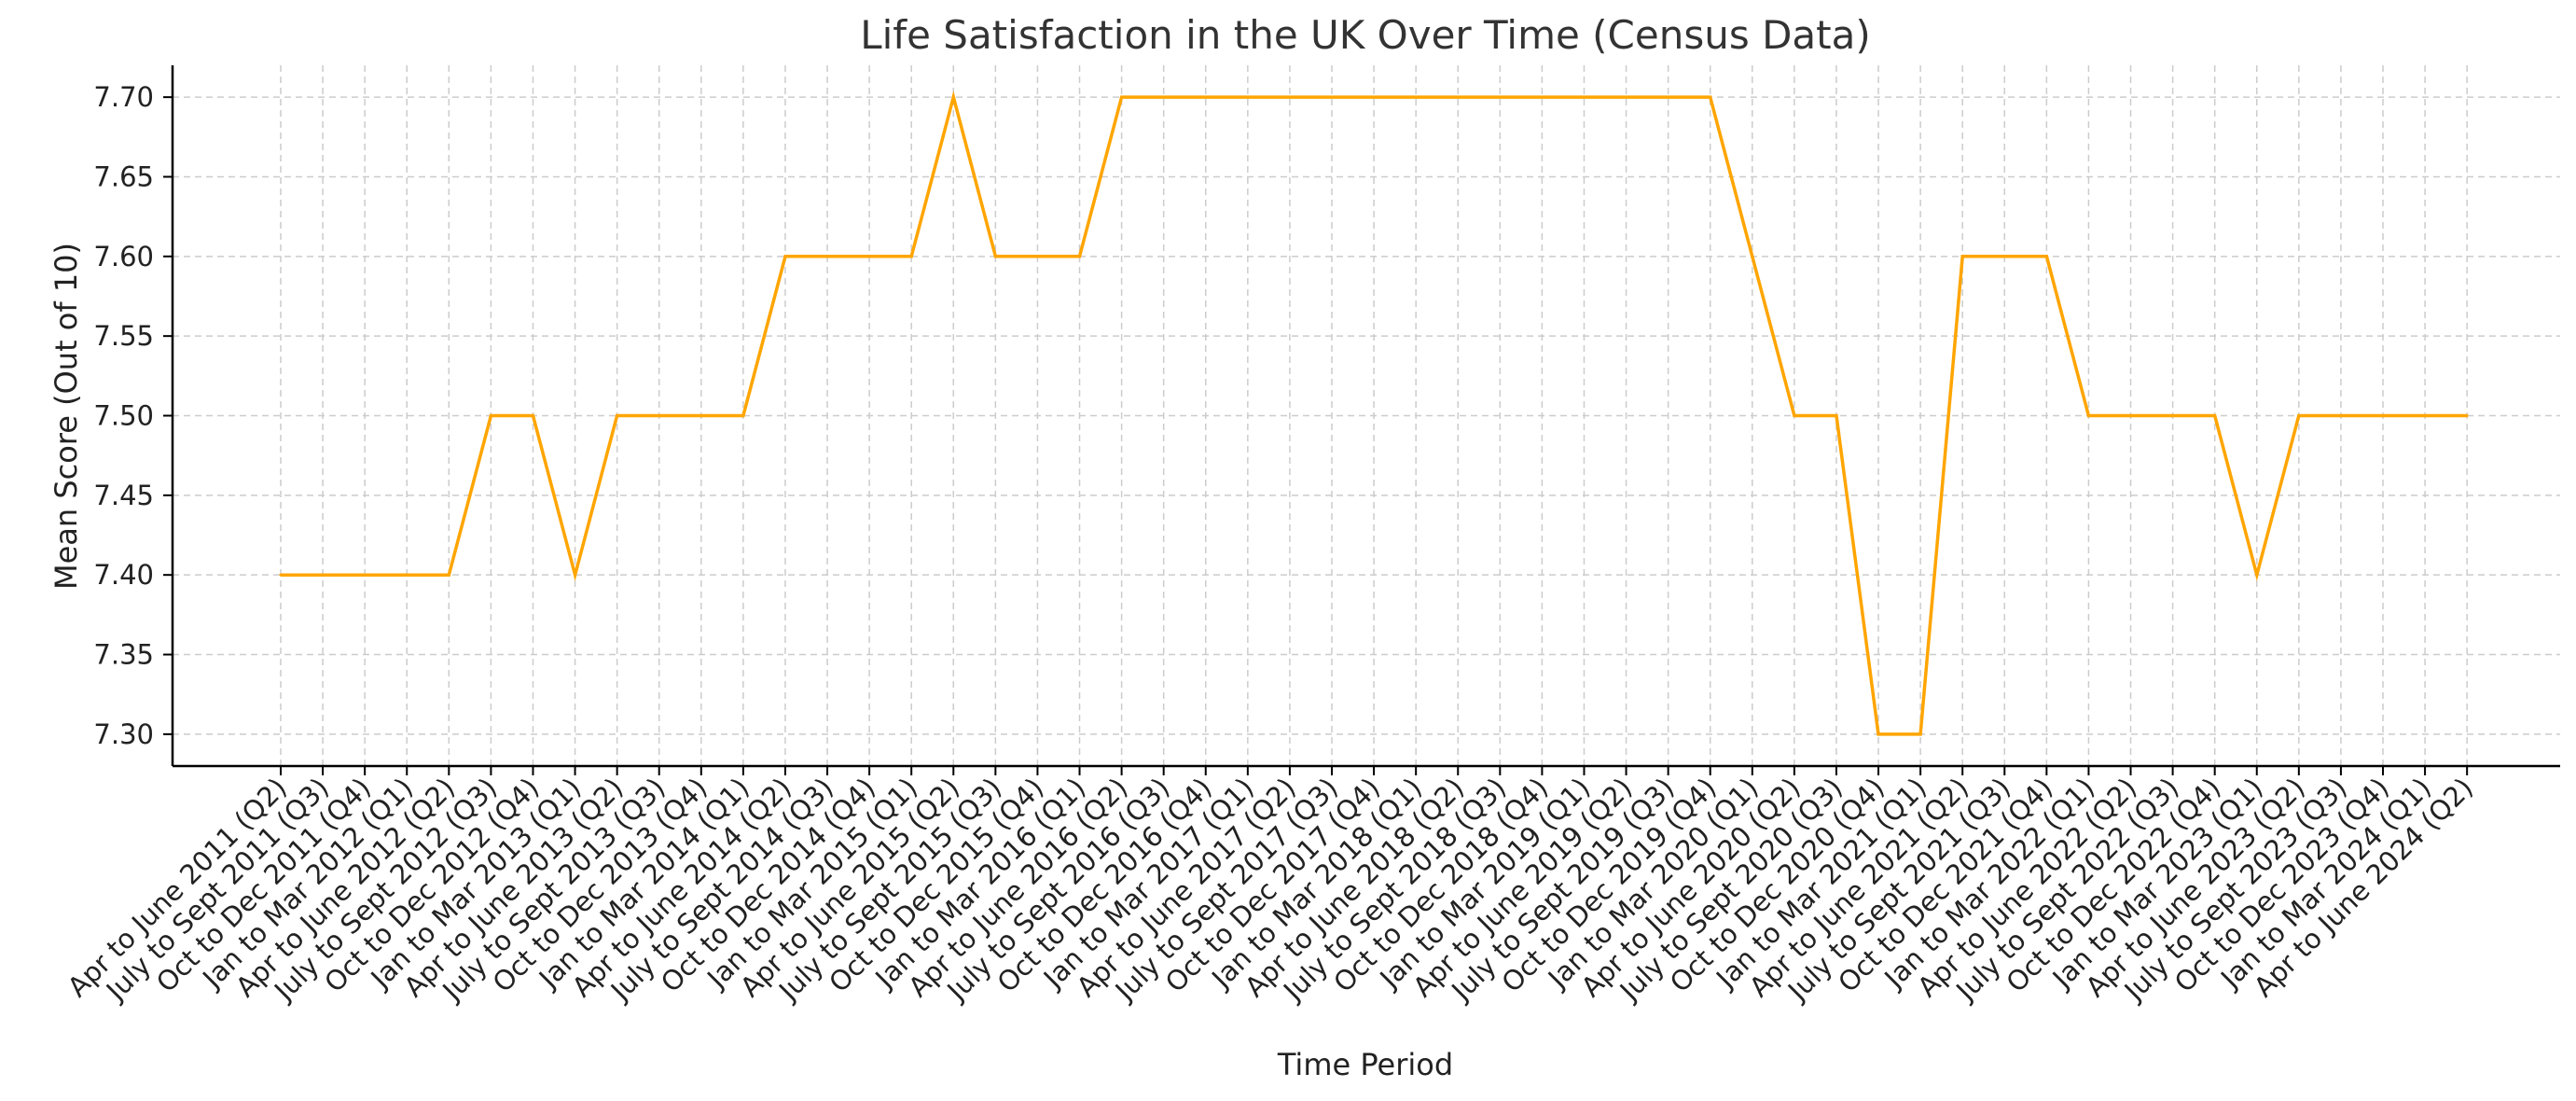 The height and width of the screenshot is (1101, 2576). Describe the element at coordinates (123, 575) in the screenshot. I see `y-tick-label: 7.40` at that location.